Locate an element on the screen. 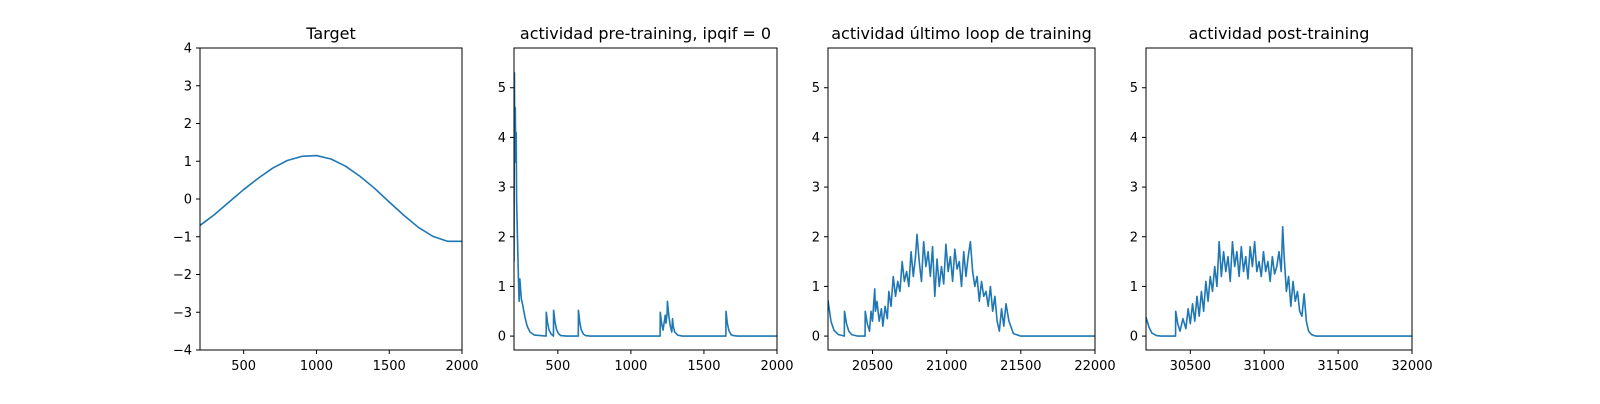 The width and height of the screenshot is (1600, 404). x-tick-label: 30500 is located at coordinates (1190, 366).